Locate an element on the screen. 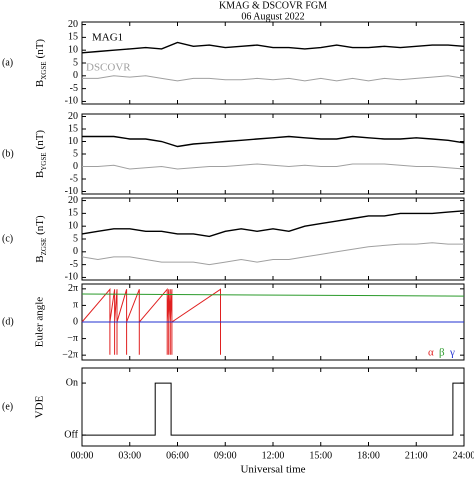 The width and height of the screenshot is (474, 477). x-tick-label: 24:00 is located at coordinates (463, 455).